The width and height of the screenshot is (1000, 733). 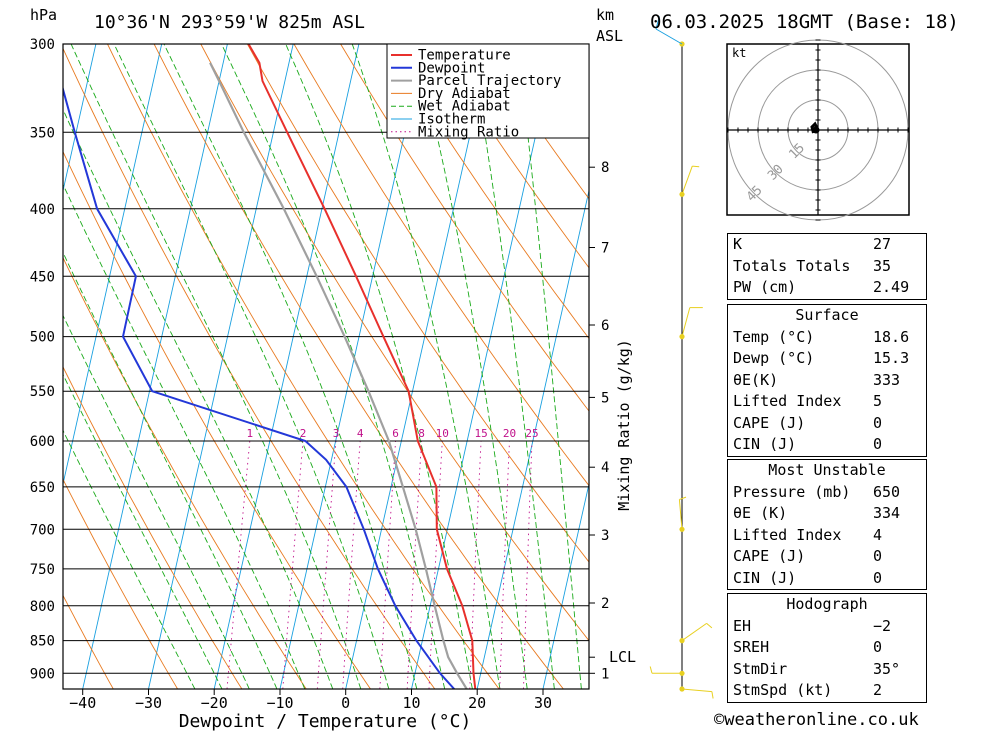 I want to click on index-row: StmDir 35°, so click(x=827, y=670).